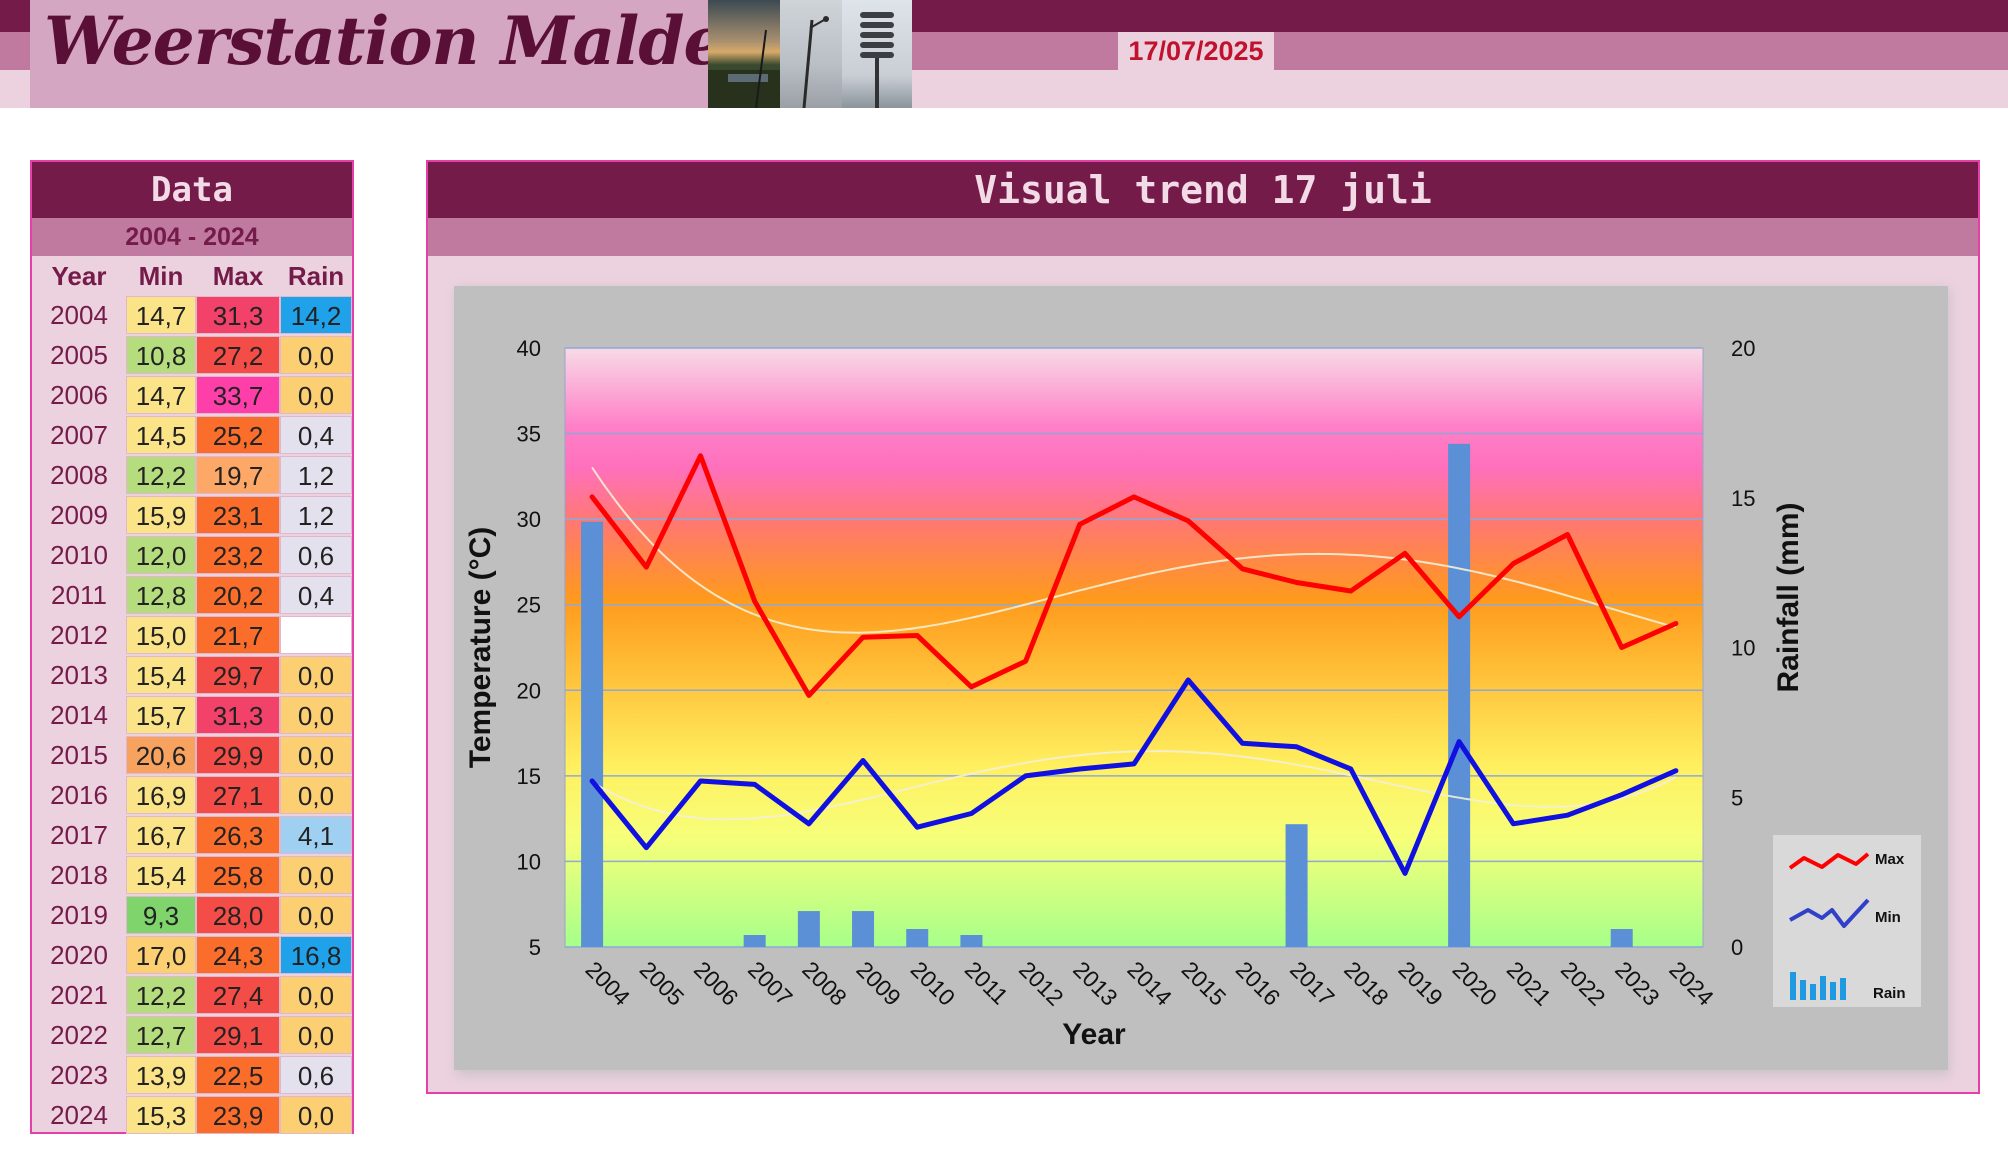  What do you see at coordinates (161, 1035) in the screenshot?
I see `min-cell: 12,7` at bounding box center [161, 1035].